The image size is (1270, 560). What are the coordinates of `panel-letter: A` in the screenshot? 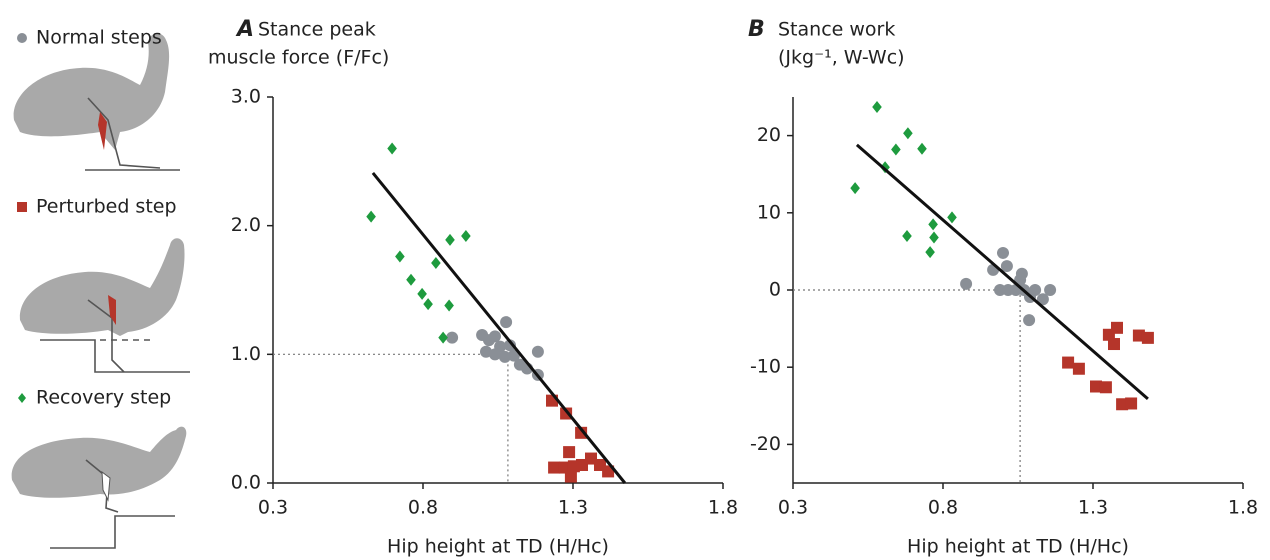 It's located at (244, 29).